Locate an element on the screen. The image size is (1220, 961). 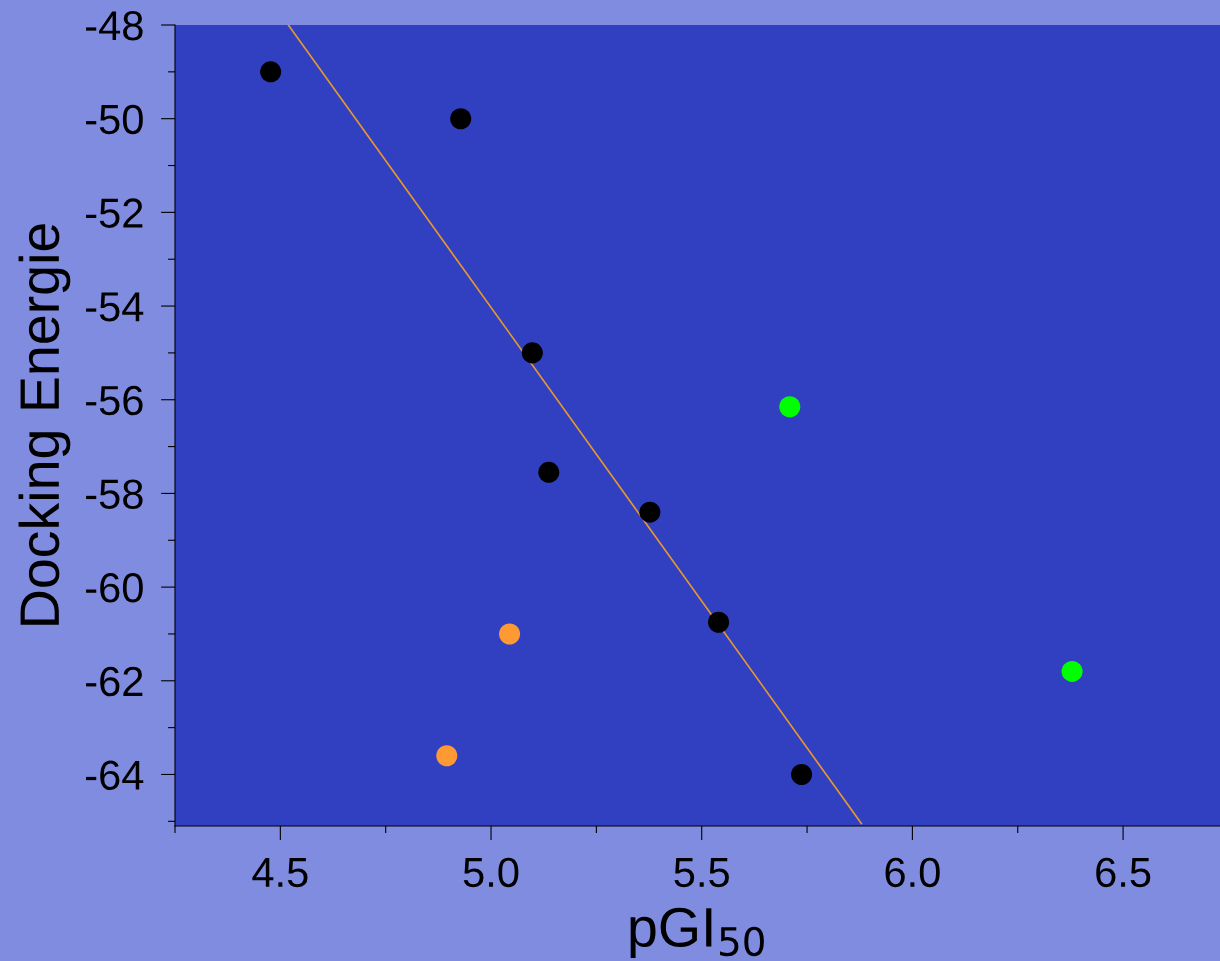
y-tick-label: -50 is located at coordinates (114, 119).